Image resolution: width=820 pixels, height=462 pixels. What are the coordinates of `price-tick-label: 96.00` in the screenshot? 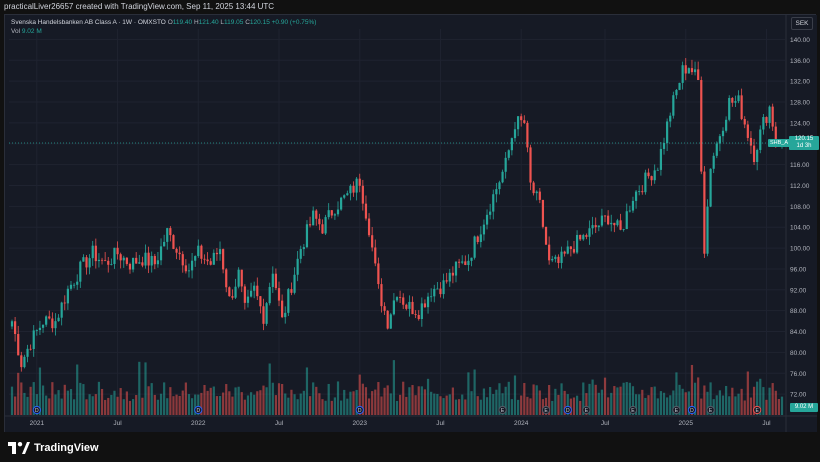 It's located at (798, 269).